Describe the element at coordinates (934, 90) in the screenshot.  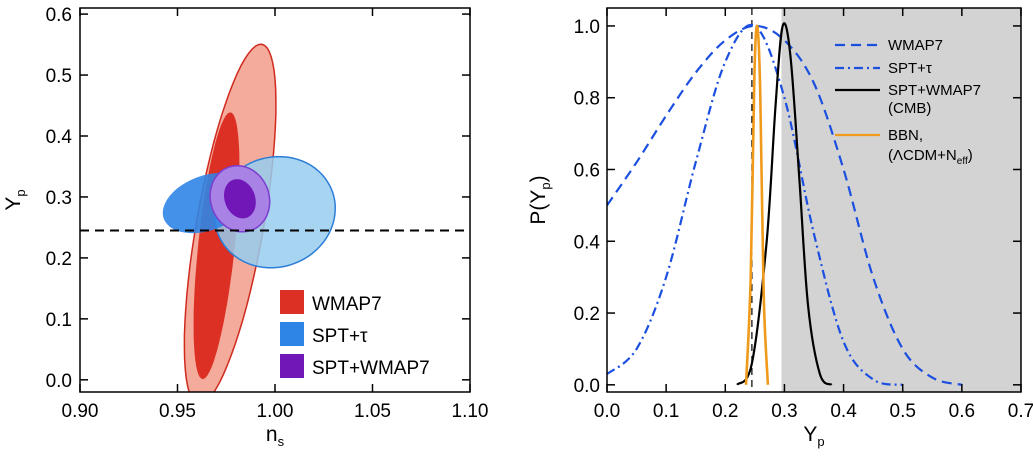
I see `legend-label-cmb-line1: SPT+WMAP7` at that location.